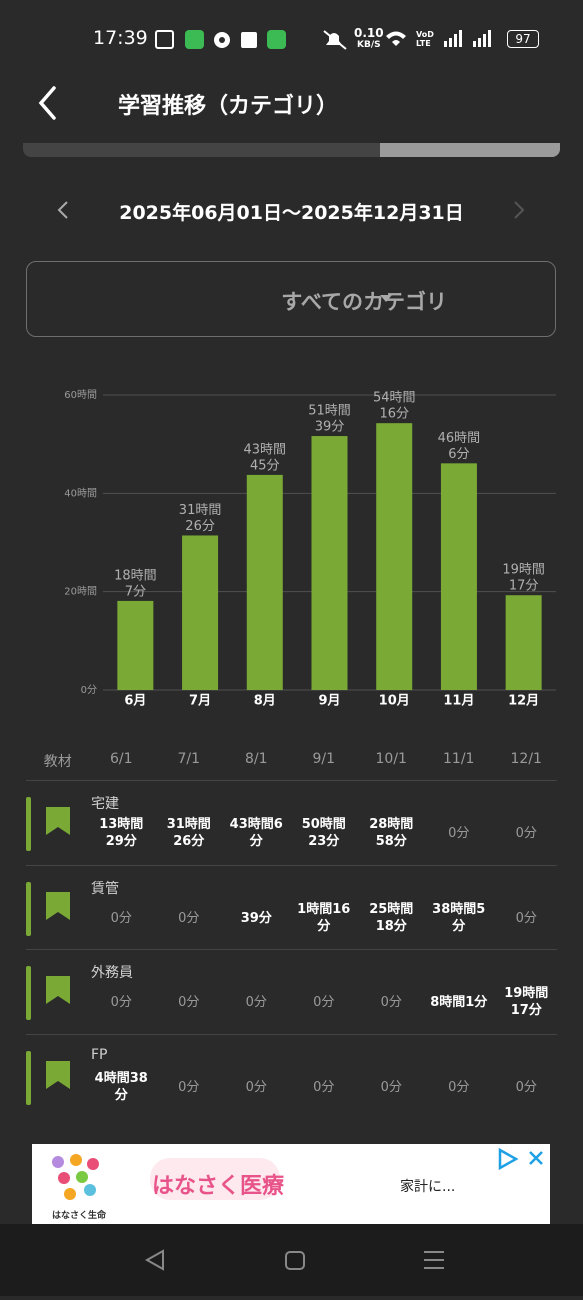 This screenshot has height=1300, width=583. I want to click on nav-bar, so click(291, 1260).